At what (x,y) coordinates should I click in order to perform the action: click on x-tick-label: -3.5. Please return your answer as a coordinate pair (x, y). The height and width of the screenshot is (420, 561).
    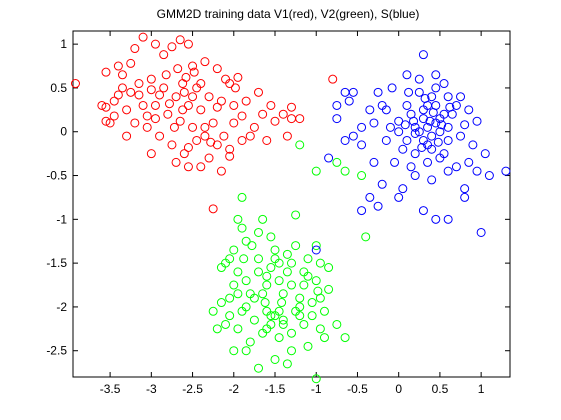
    Looking at the image, I should click on (110, 389).